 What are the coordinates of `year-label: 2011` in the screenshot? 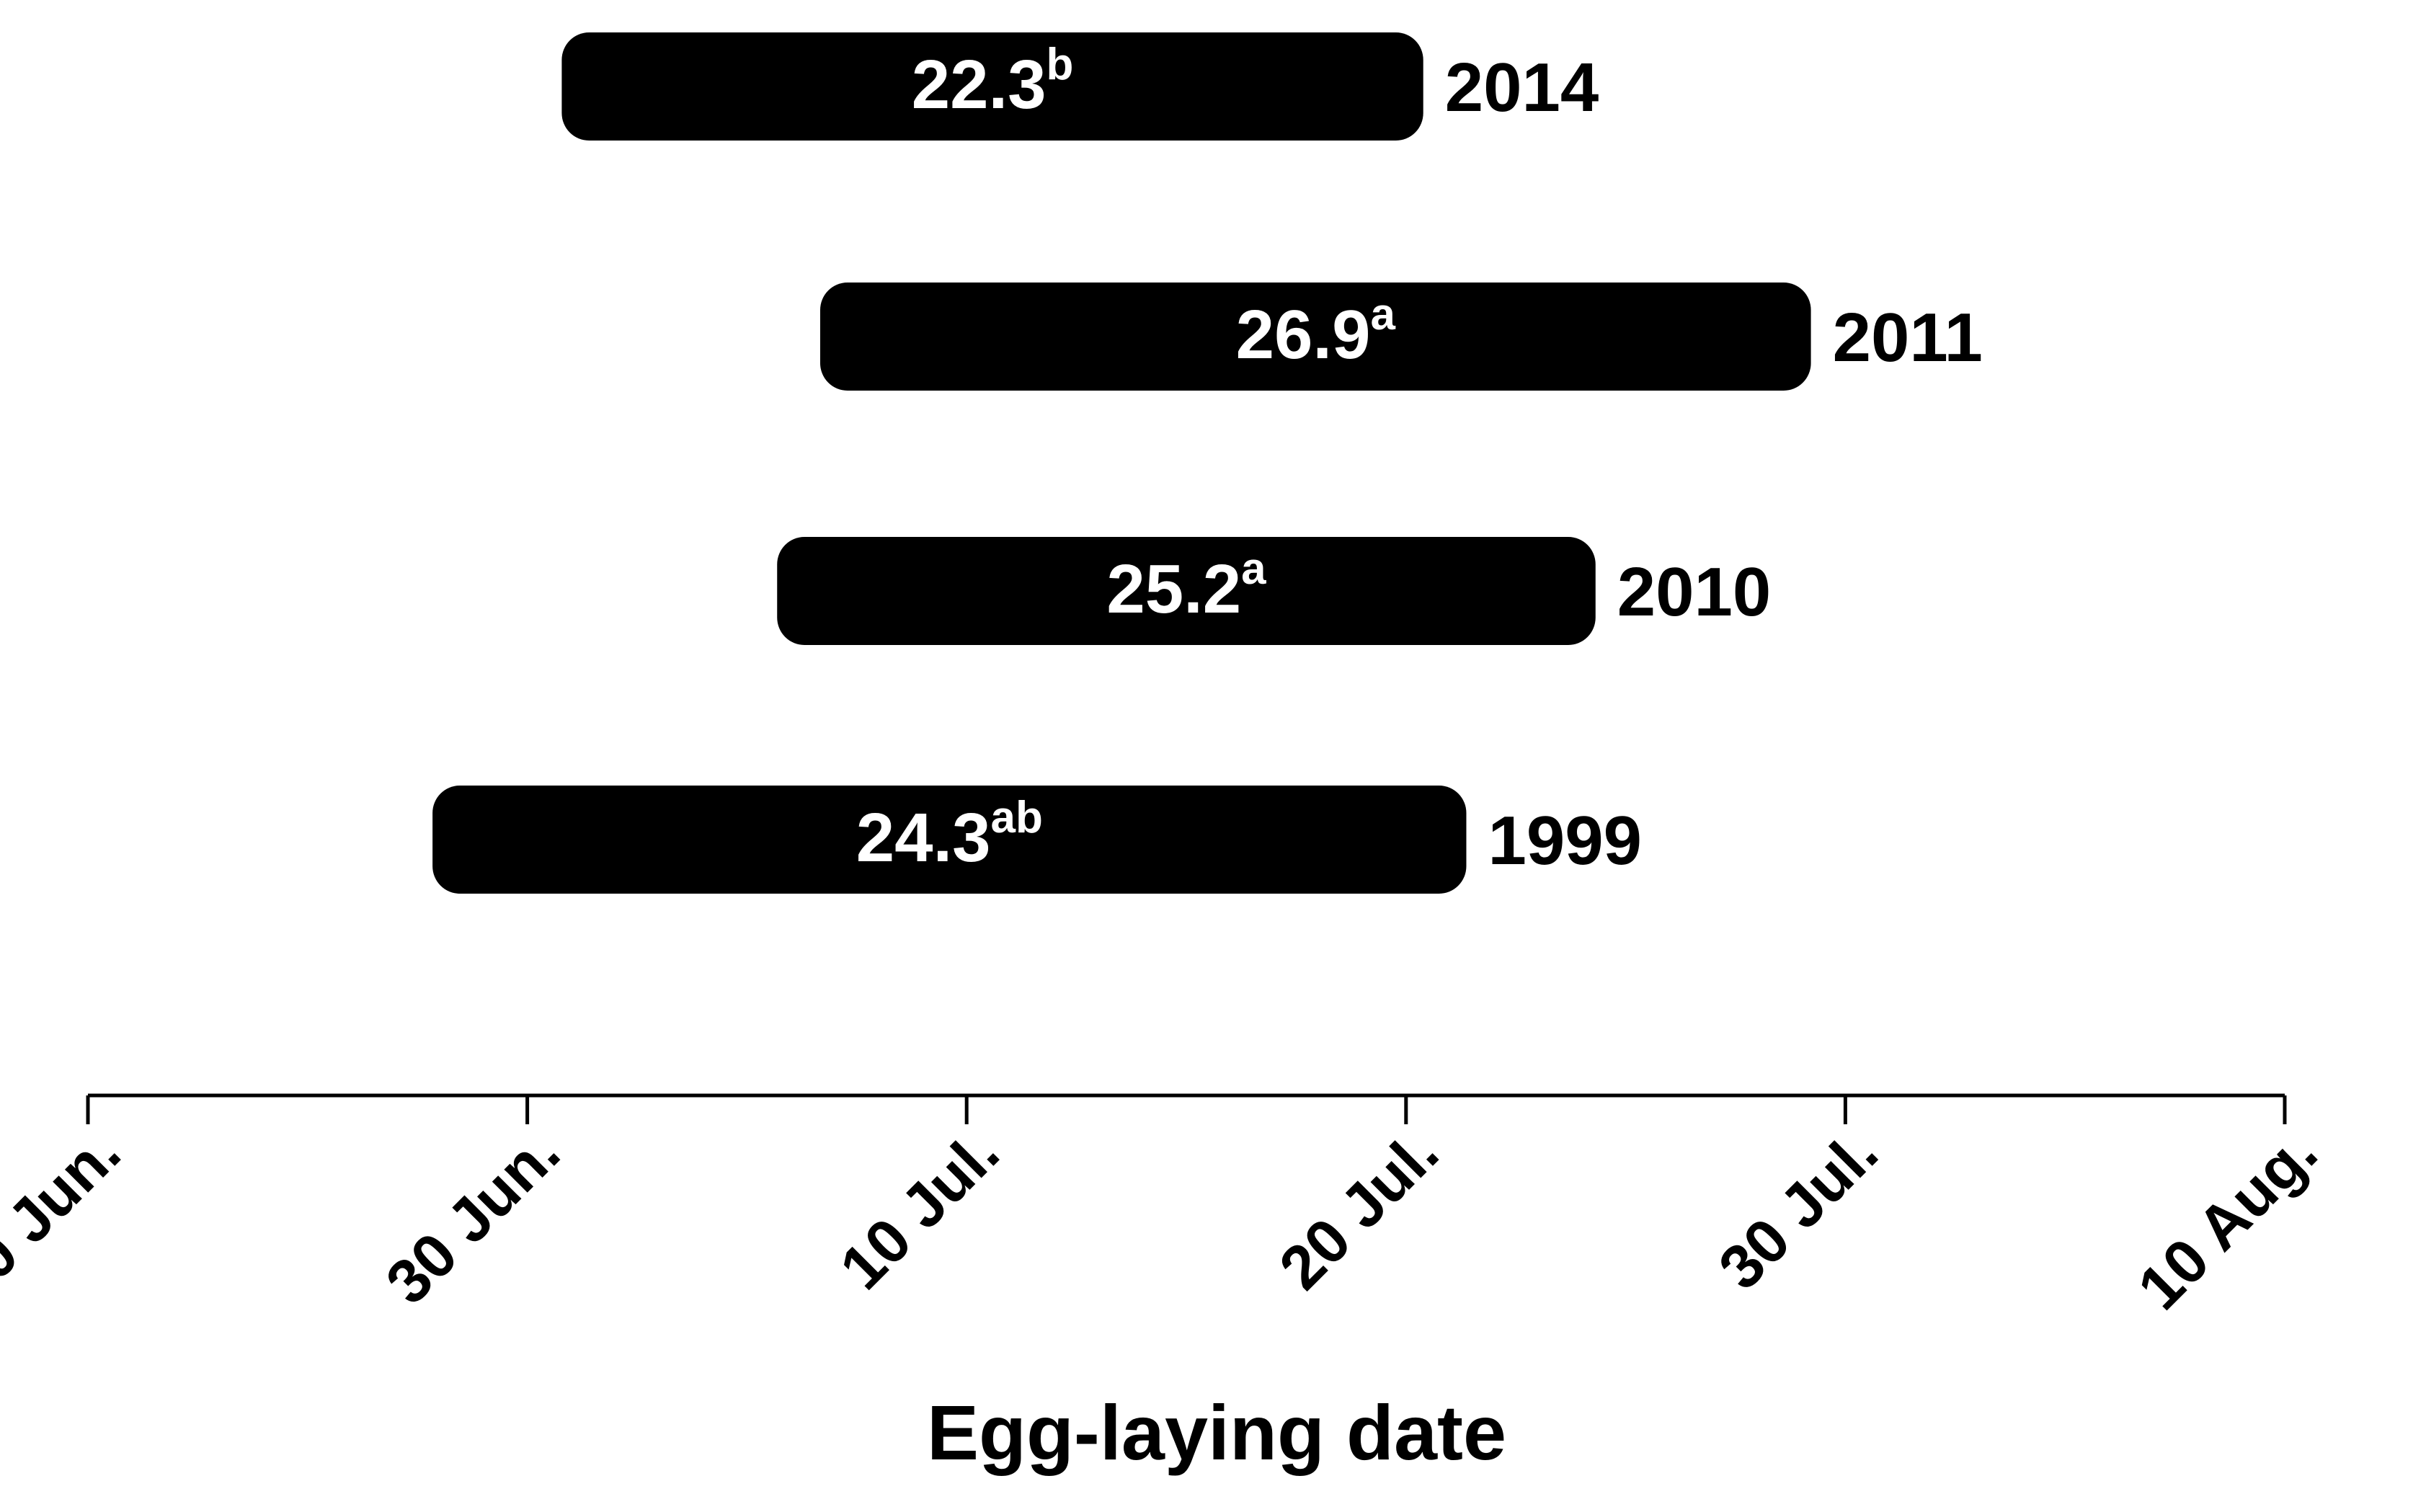 It's located at (1908, 338).